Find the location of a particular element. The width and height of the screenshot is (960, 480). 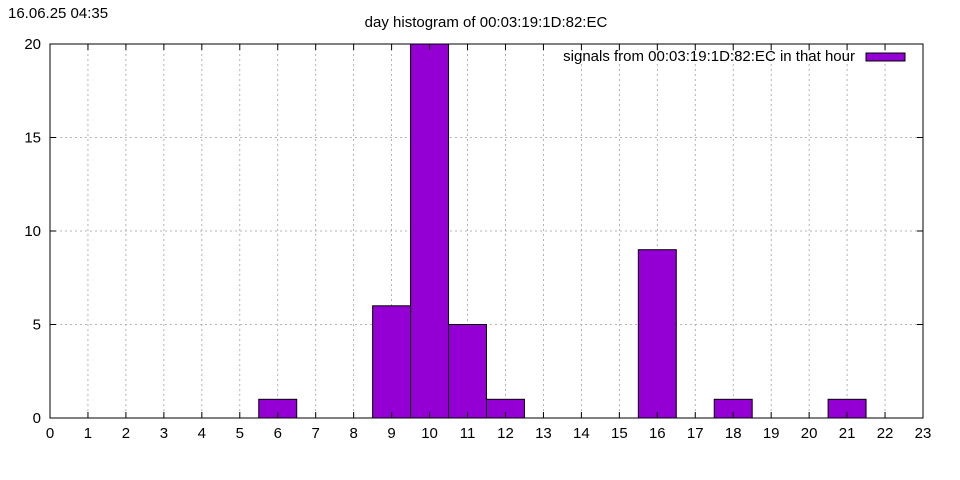

x-tick-label: 16 is located at coordinates (657, 433).